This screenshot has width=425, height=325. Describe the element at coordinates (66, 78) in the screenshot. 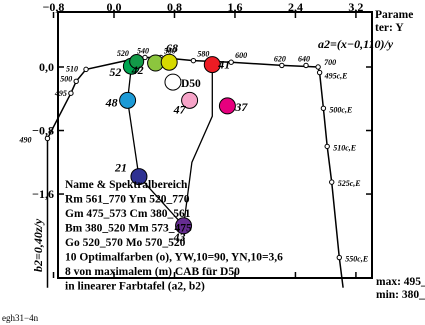

I see `wavelength-label: 500` at that location.